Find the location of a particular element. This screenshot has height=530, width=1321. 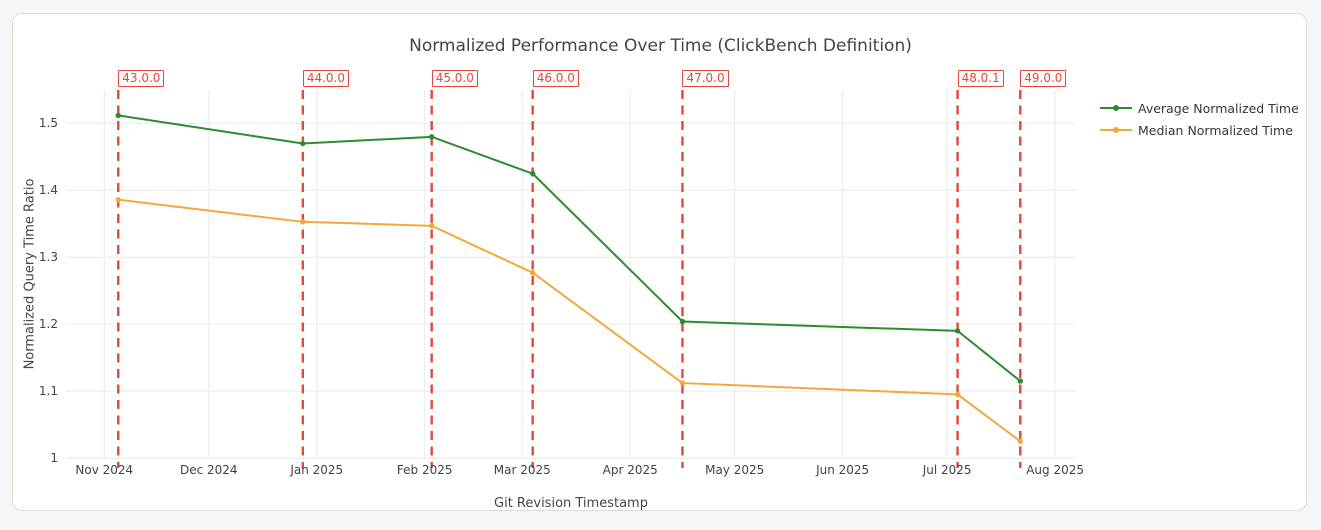

x-tick-label: Mar 2025 is located at coordinates (522, 470).